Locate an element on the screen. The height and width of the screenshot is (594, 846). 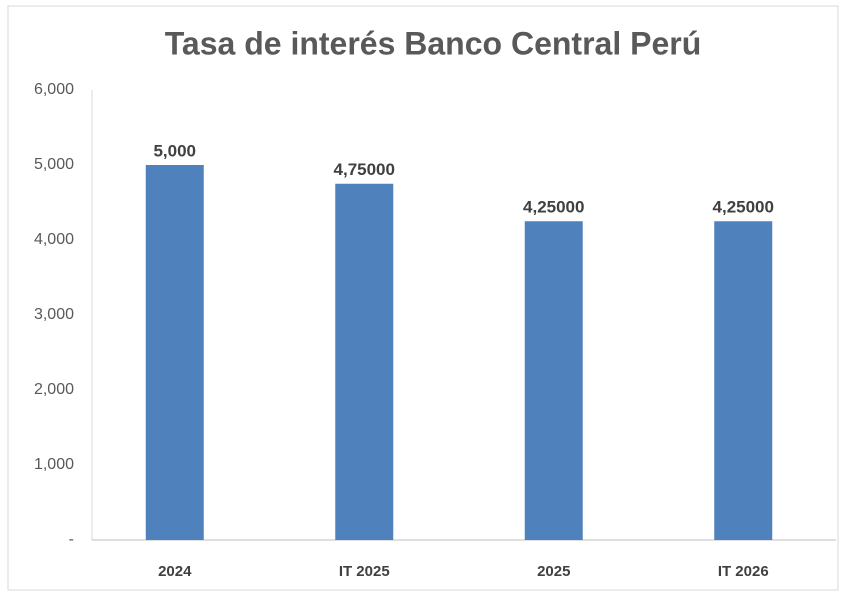
y-tick-label: 3,000 is located at coordinates (54, 314).